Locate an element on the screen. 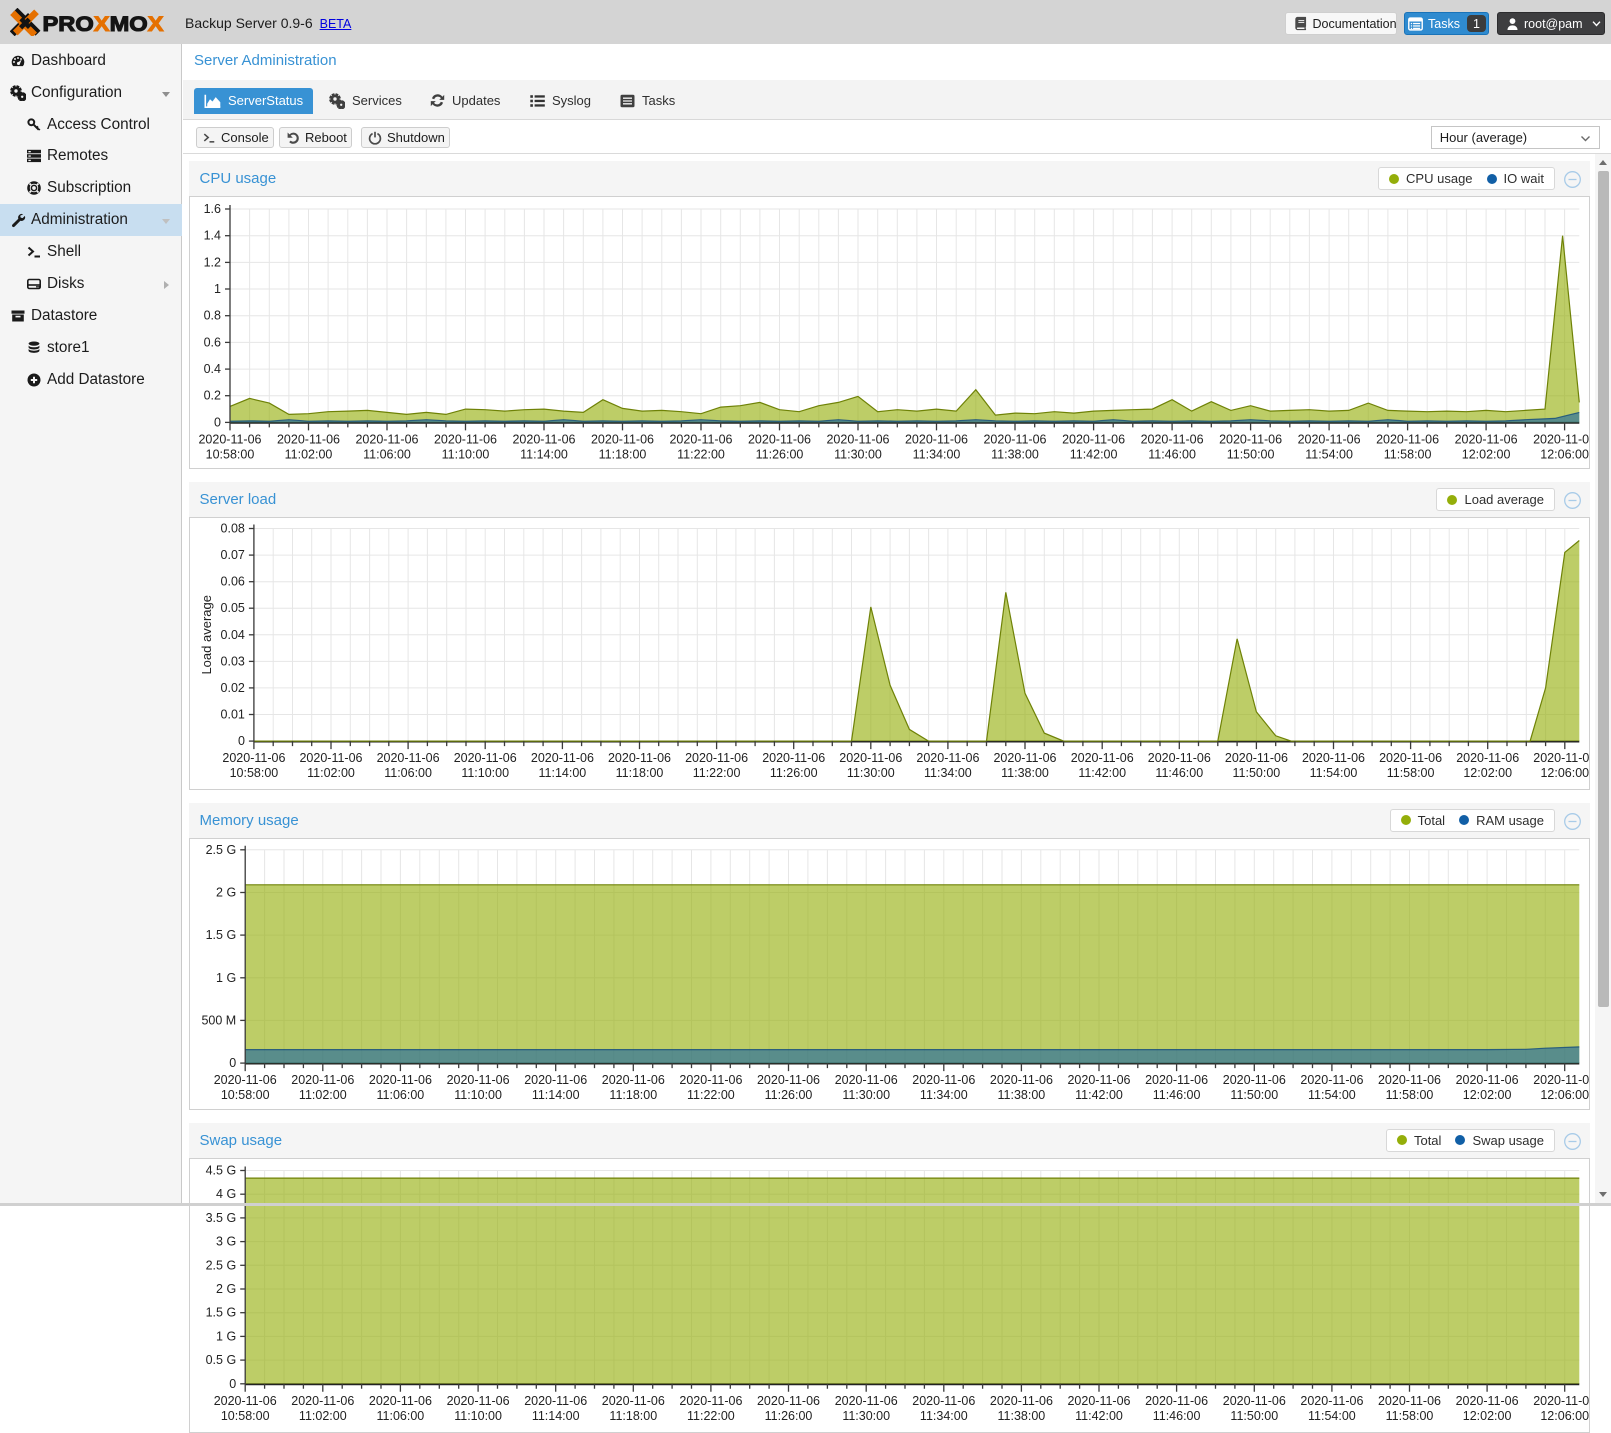 The height and width of the screenshot is (1433, 1611). svg-text: 0.03 is located at coordinates (232, 661).